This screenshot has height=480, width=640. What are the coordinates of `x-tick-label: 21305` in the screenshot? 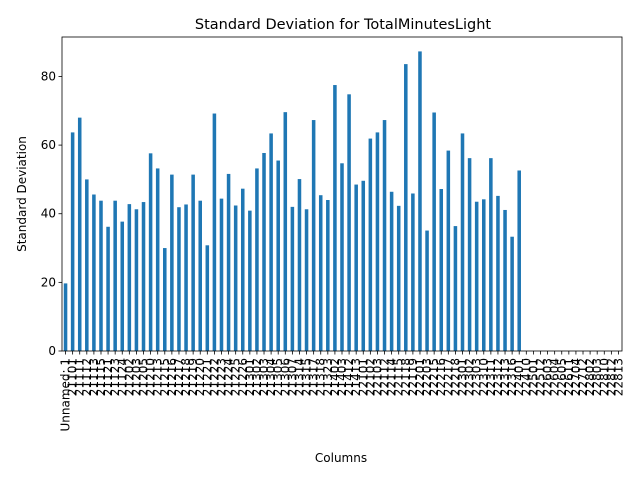 It's located at (278, 377).